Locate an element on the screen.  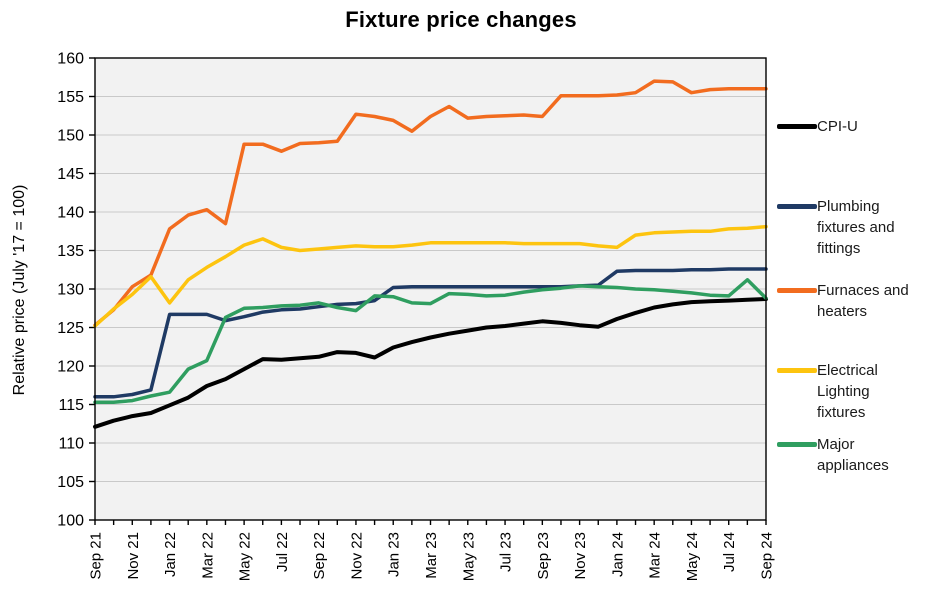
x-tick-label: Sep 21 is located at coordinates (96, 556).